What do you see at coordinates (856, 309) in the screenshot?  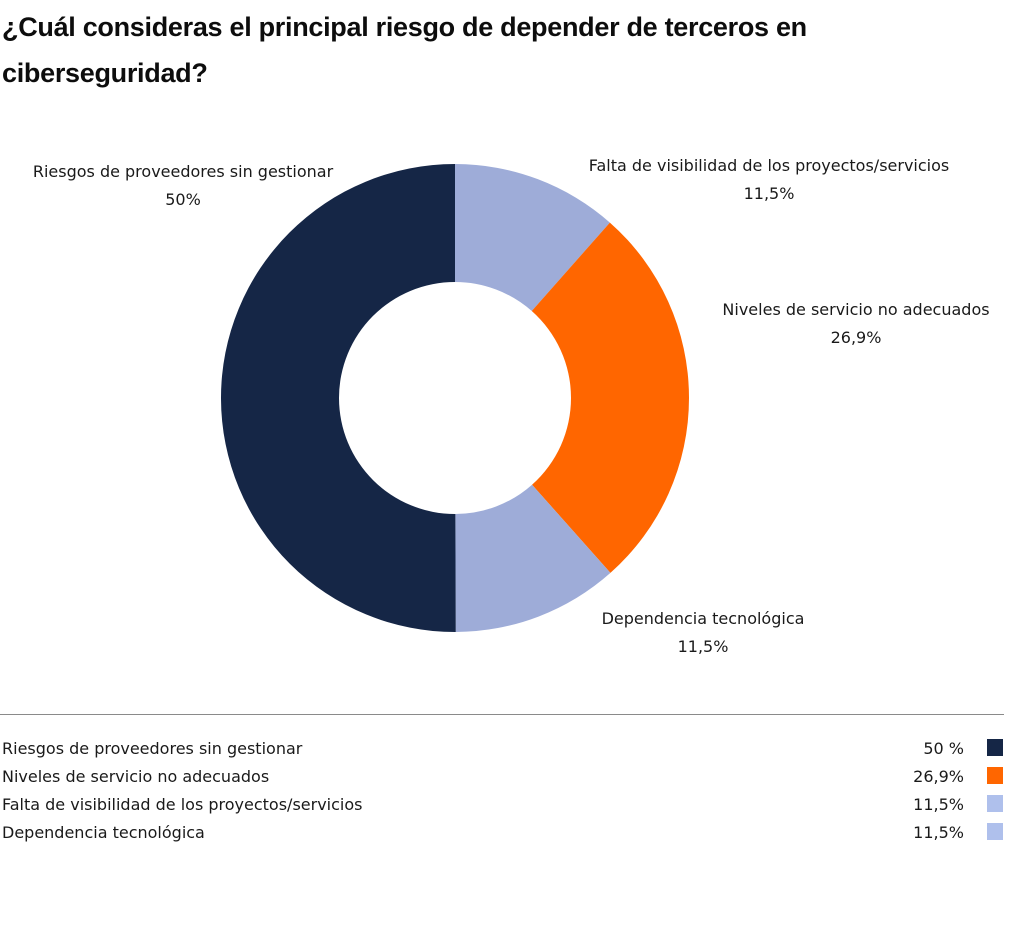 I see `slice-label-text: Niveles de servicio no adecuados` at bounding box center [856, 309].